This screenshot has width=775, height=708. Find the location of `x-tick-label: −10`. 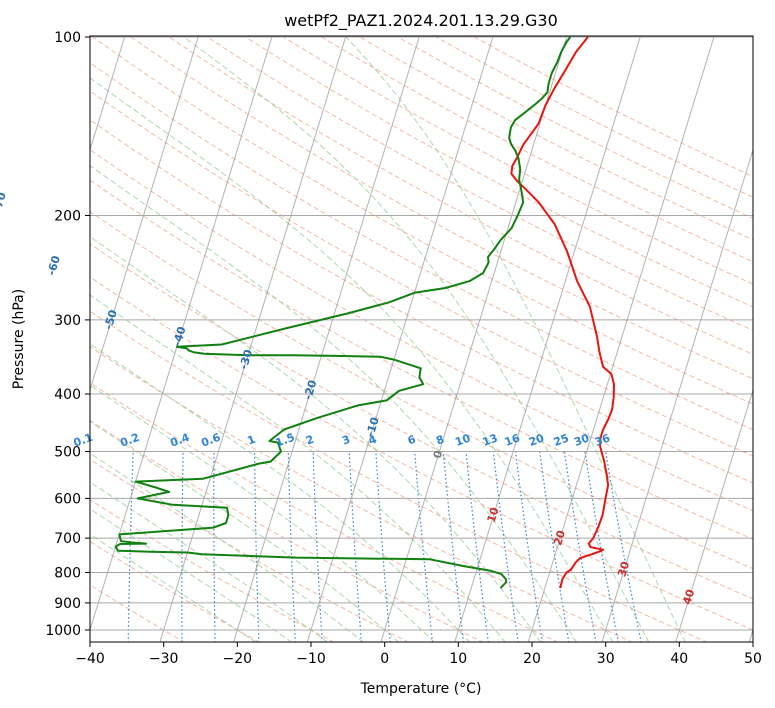

x-tick-label: −10 is located at coordinates (311, 659).